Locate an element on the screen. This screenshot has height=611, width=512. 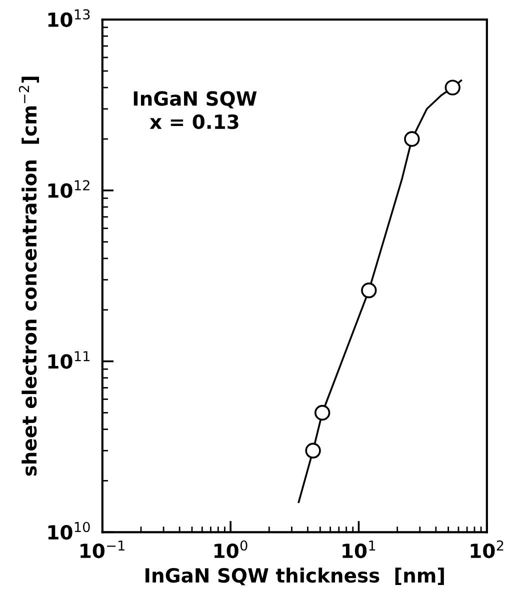
y-axis-title: sheet electron concentration [cm$^{−2}$] is located at coordinates (28, 276).